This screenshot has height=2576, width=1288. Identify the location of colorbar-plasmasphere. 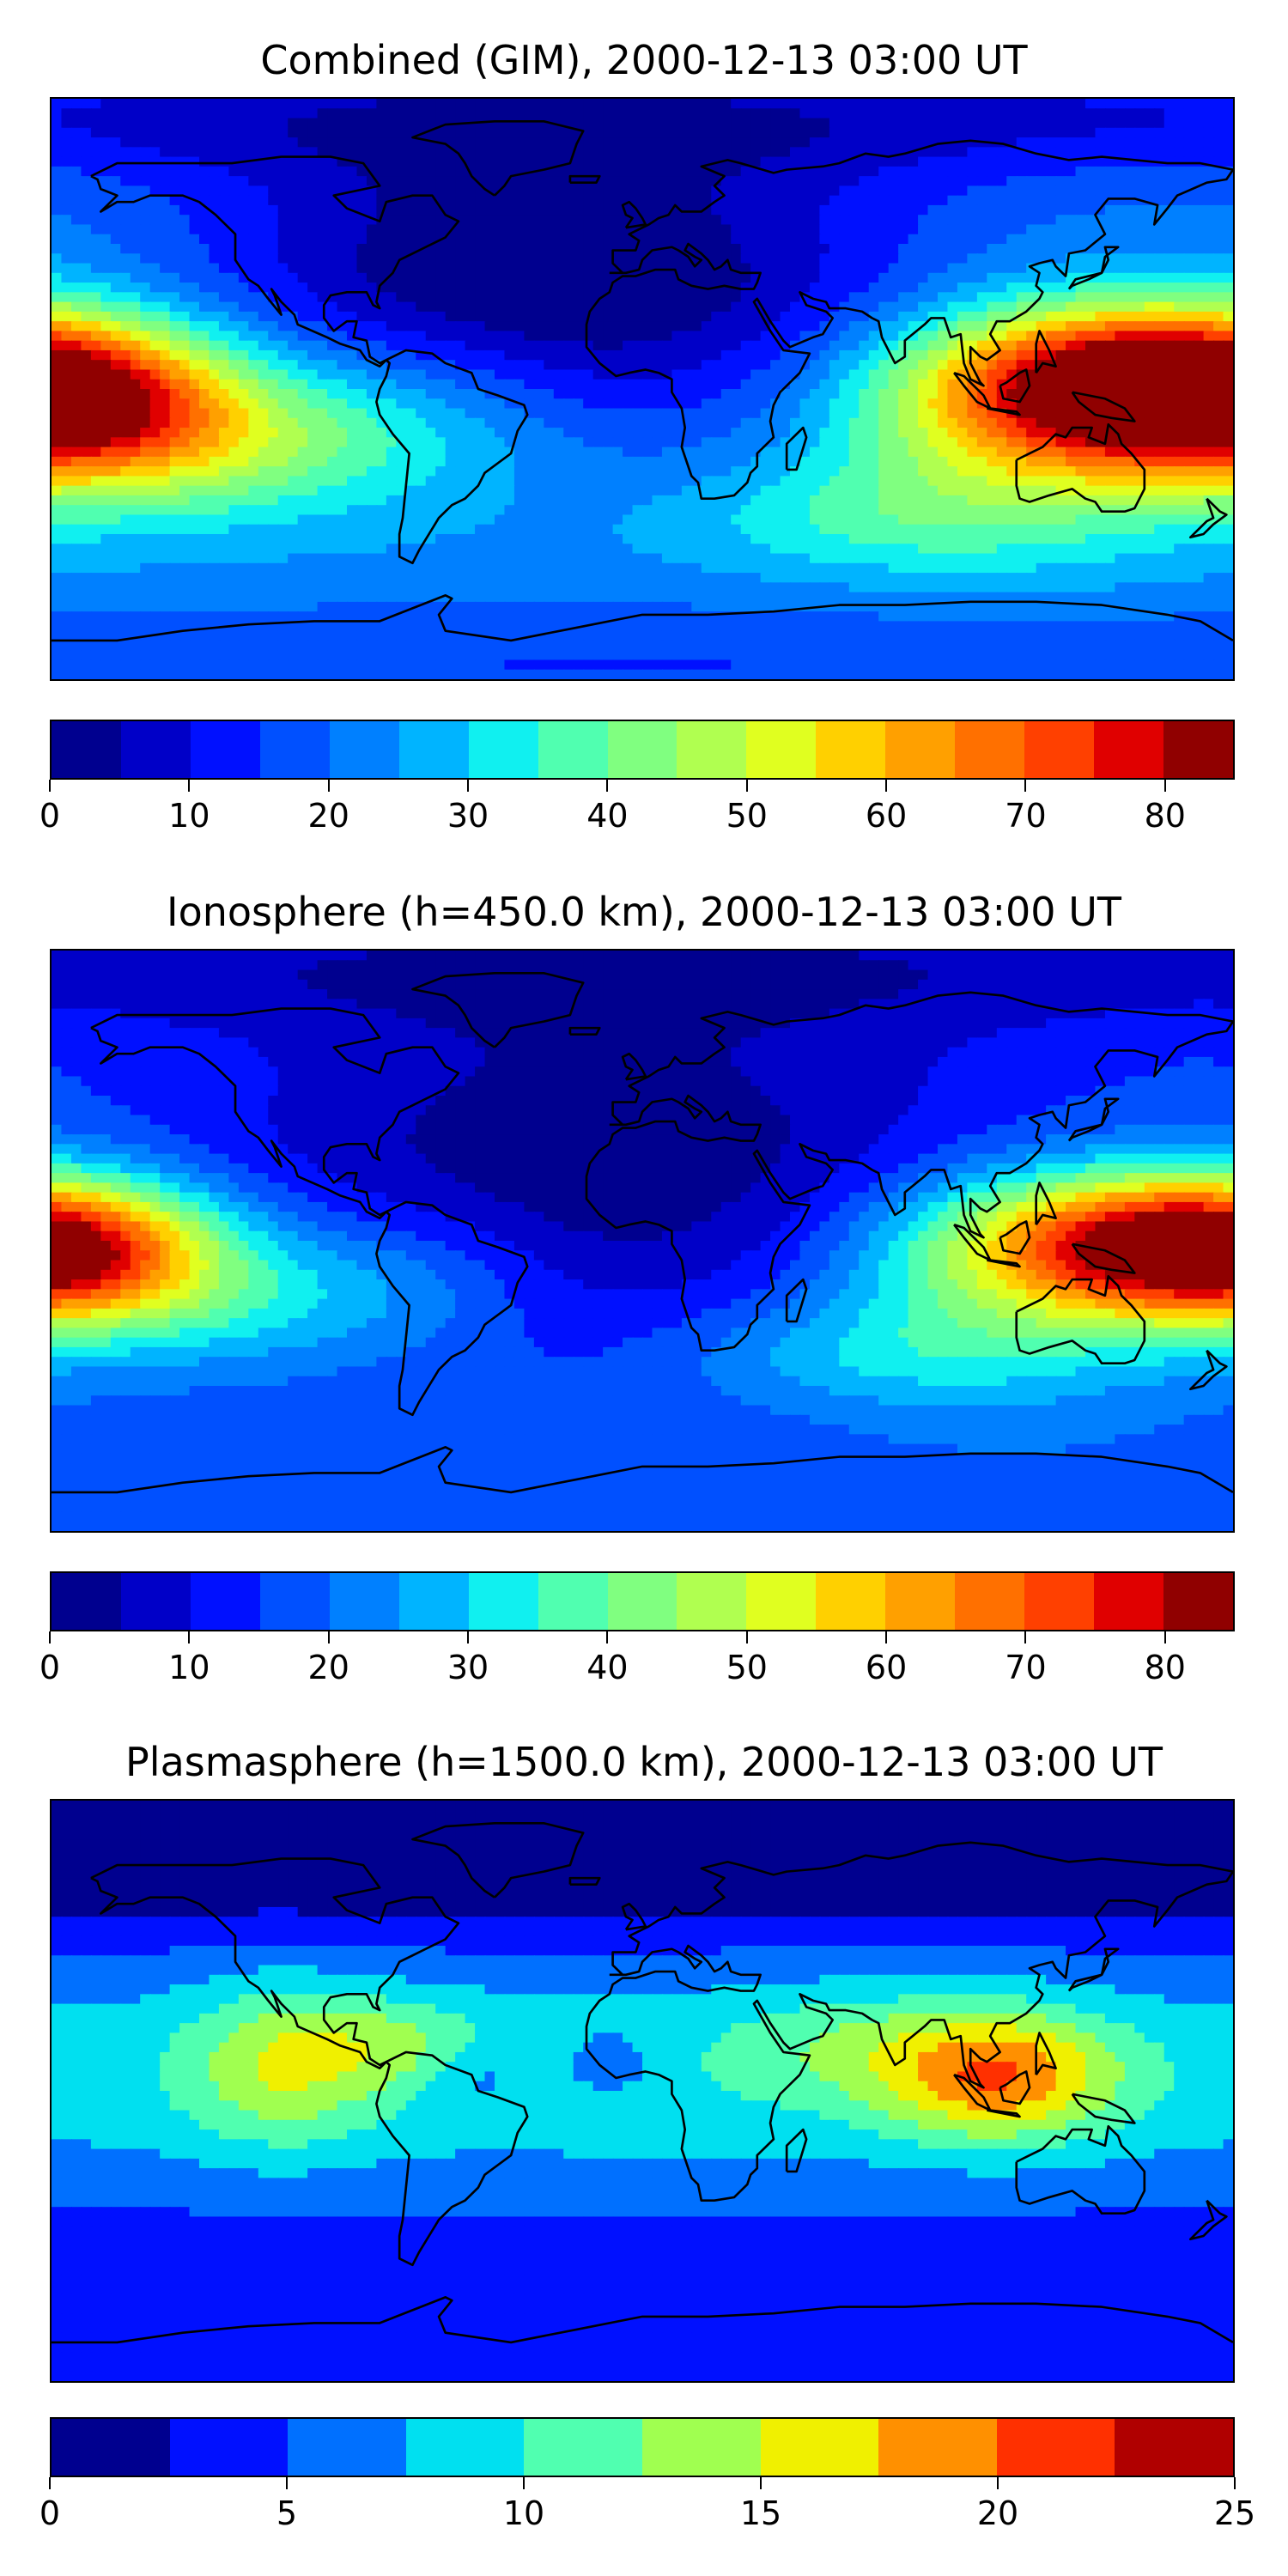
(642, 2447).